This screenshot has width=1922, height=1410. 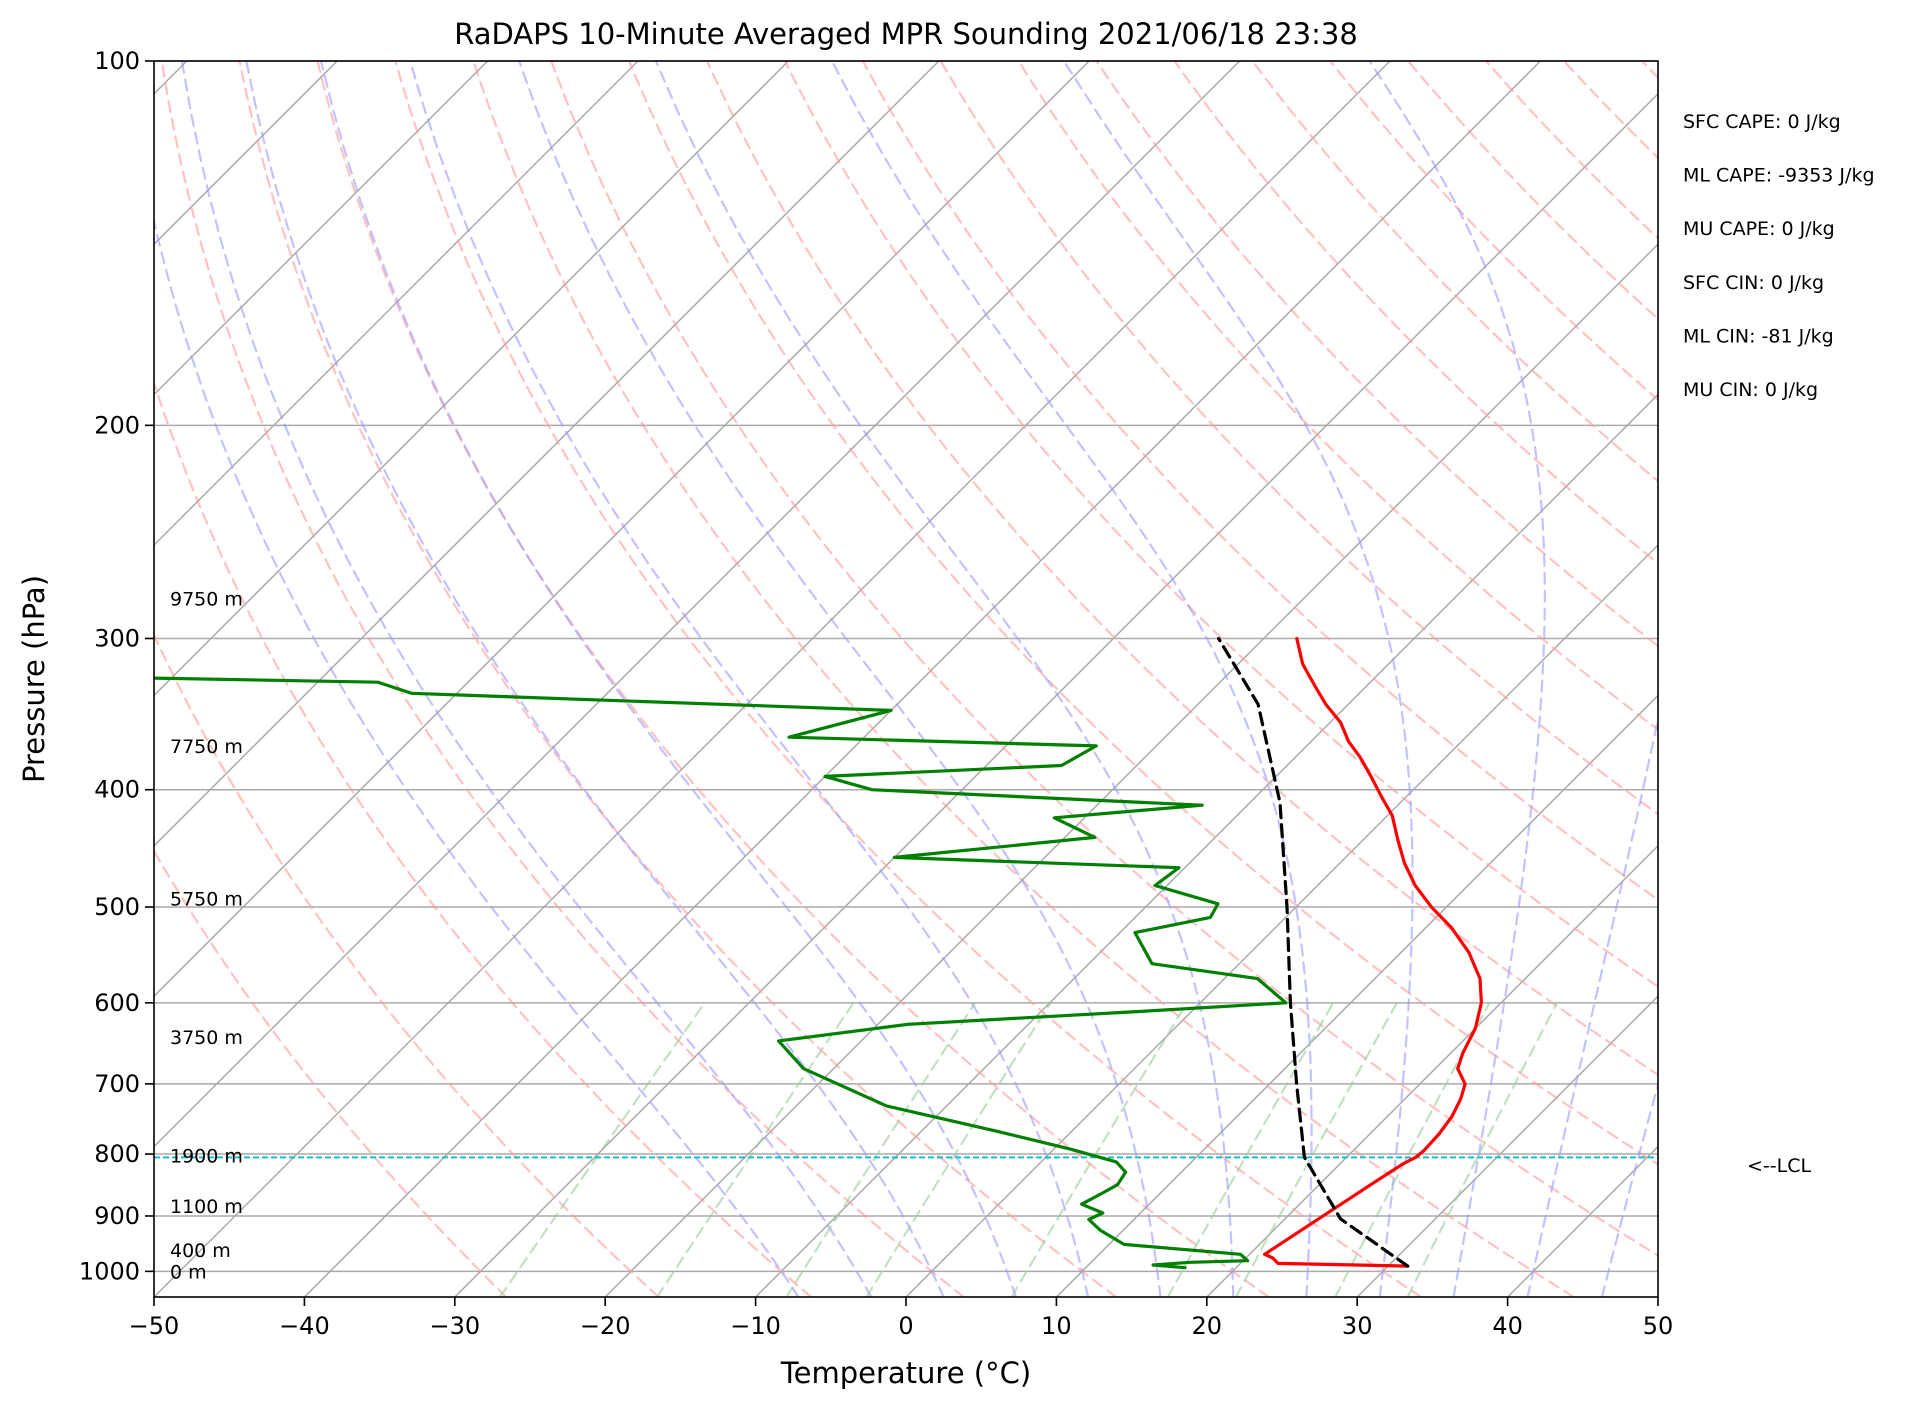 What do you see at coordinates (188, 1272) in the screenshot?
I see `height-label: 0 m` at bounding box center [188, 1272].